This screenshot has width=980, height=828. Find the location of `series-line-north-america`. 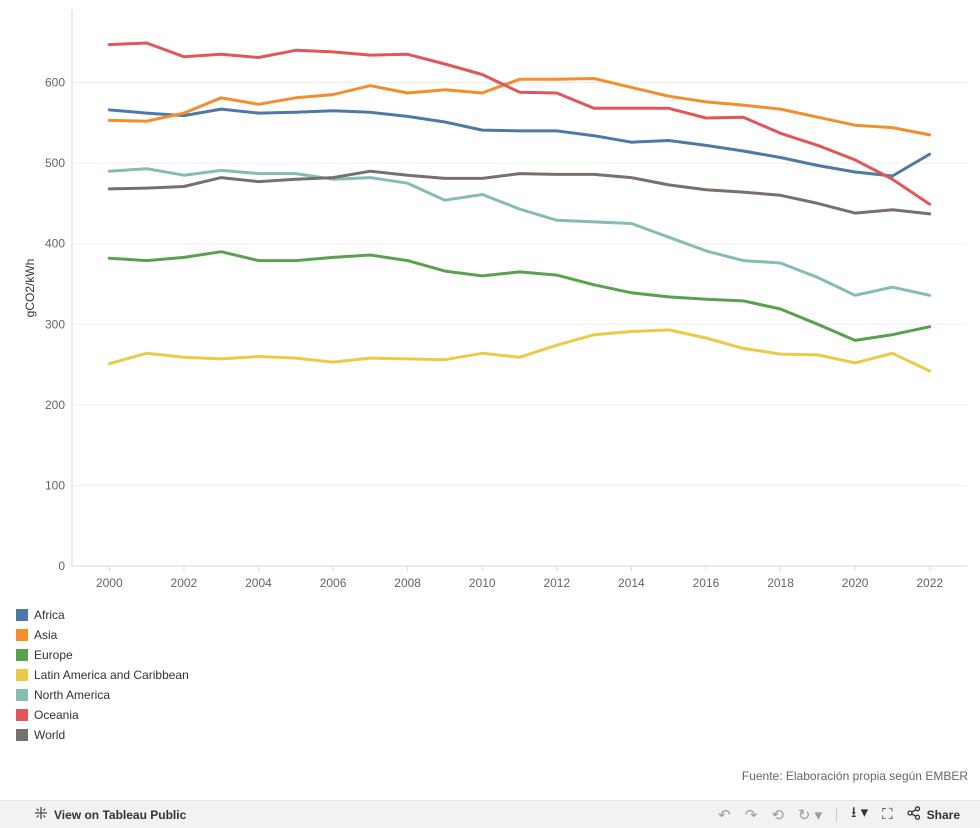

series-line-north-america is located at coordinates (519, 232).